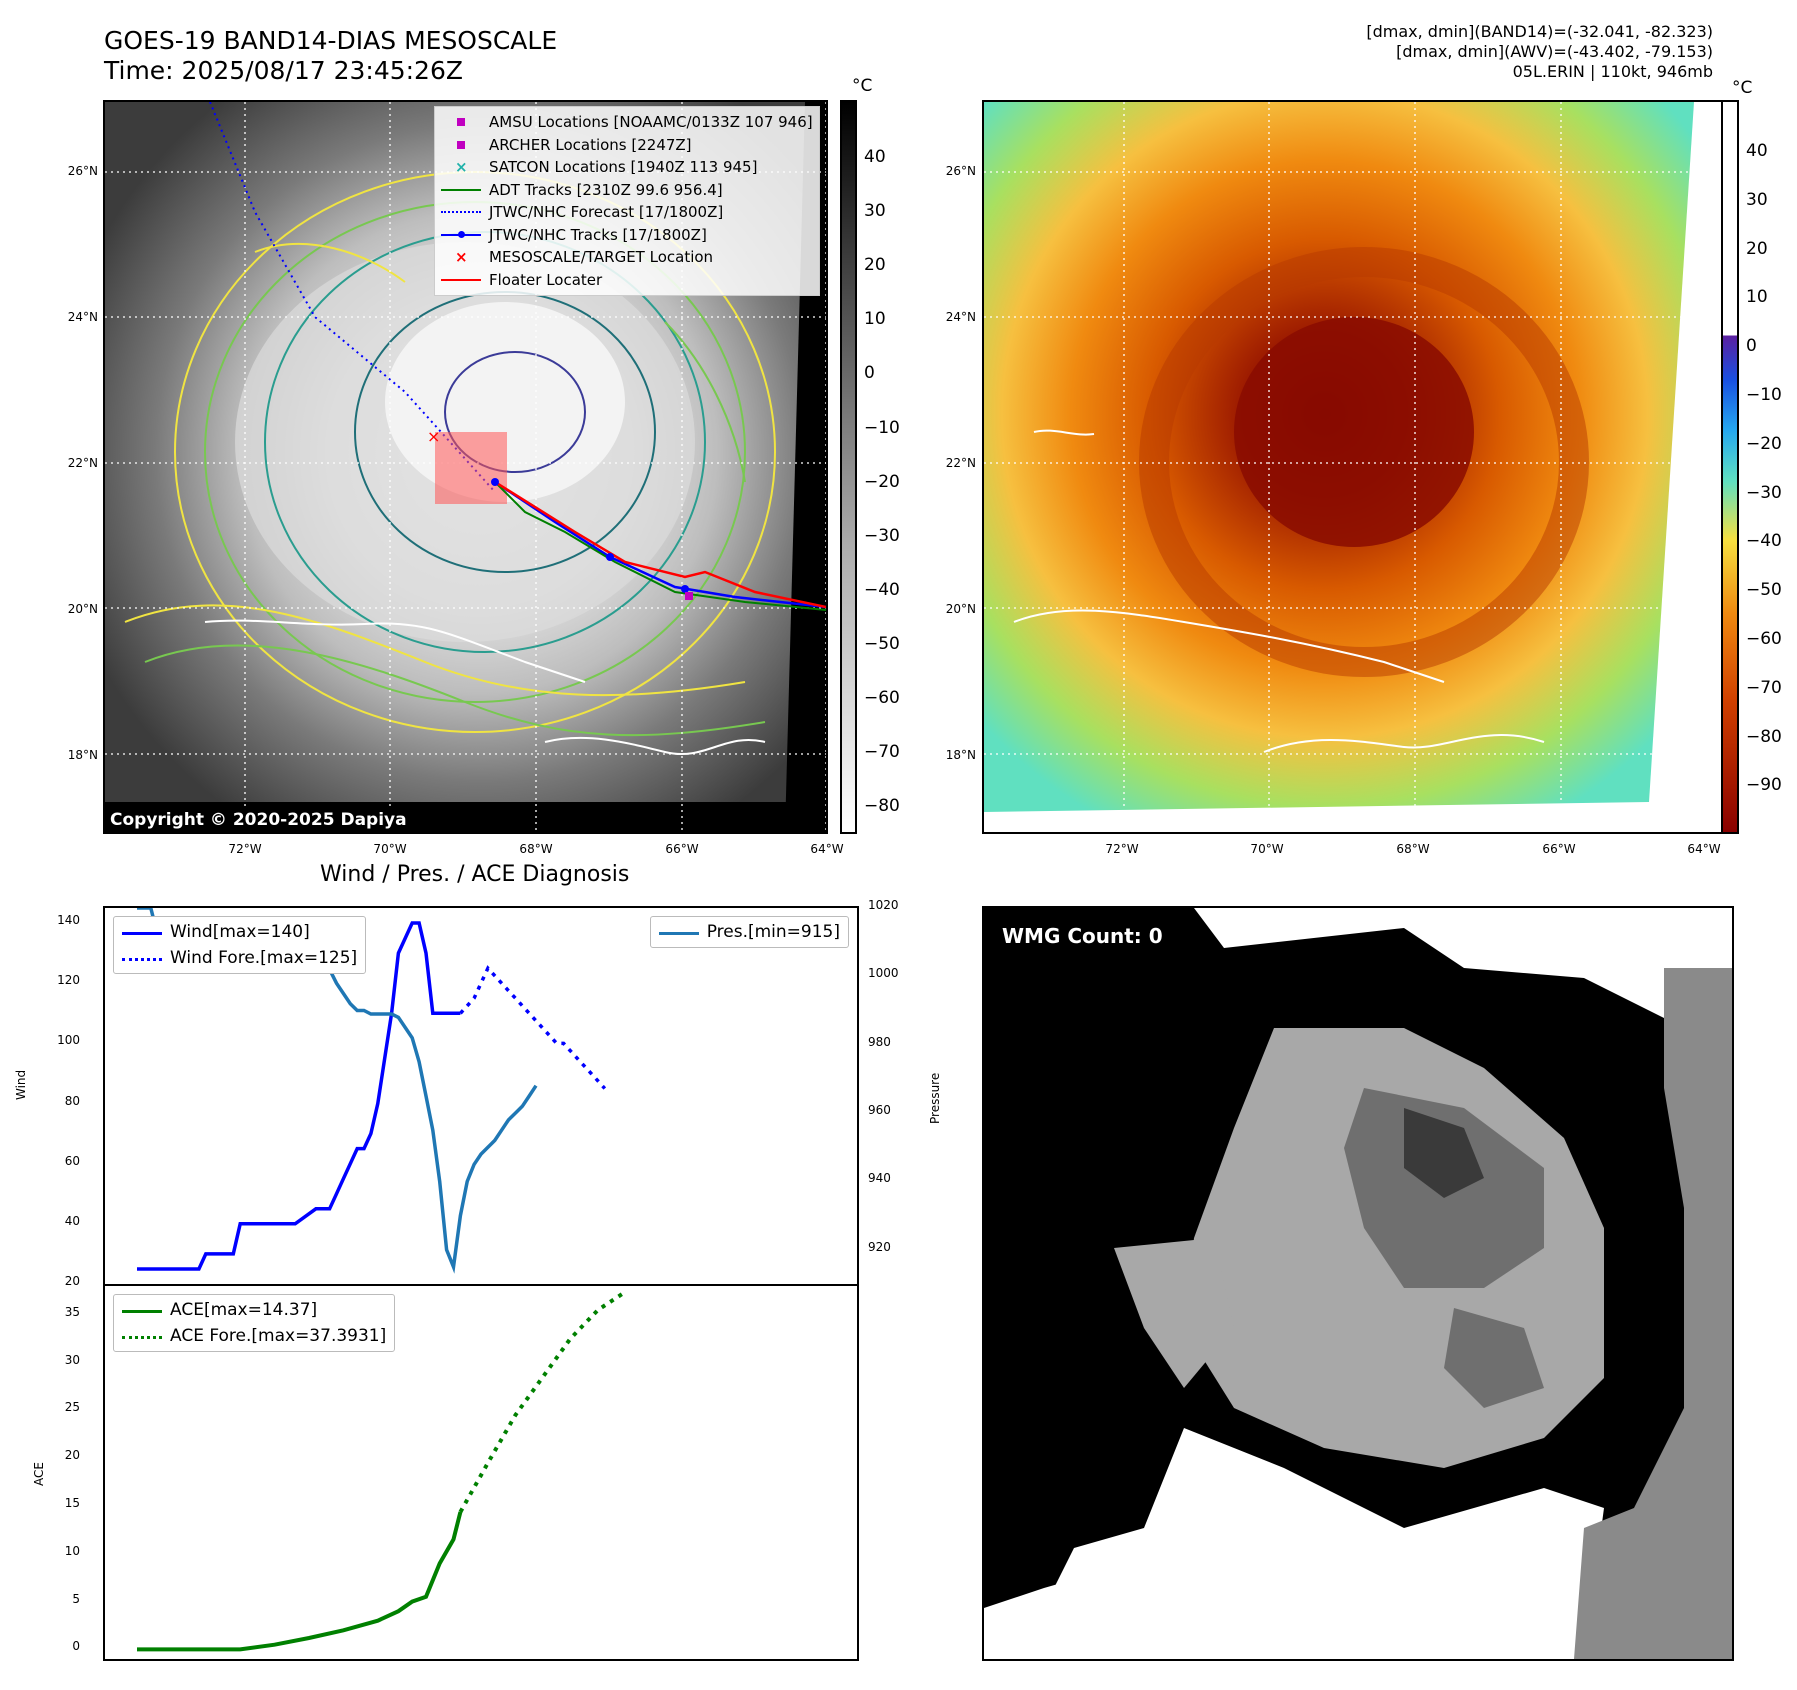  Describe the element at coordinates (875, 157) in the screenshot. I see `ir-colorbar-tick: 40` at that location.